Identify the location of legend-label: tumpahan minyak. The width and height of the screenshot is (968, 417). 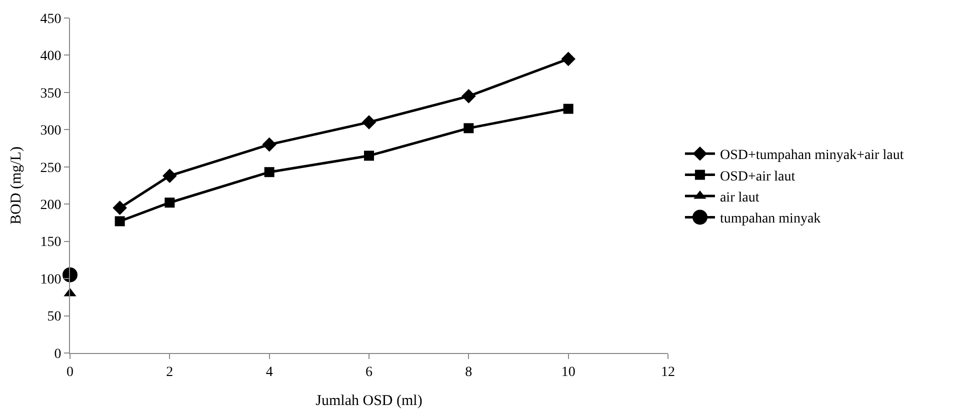
(770, 219).